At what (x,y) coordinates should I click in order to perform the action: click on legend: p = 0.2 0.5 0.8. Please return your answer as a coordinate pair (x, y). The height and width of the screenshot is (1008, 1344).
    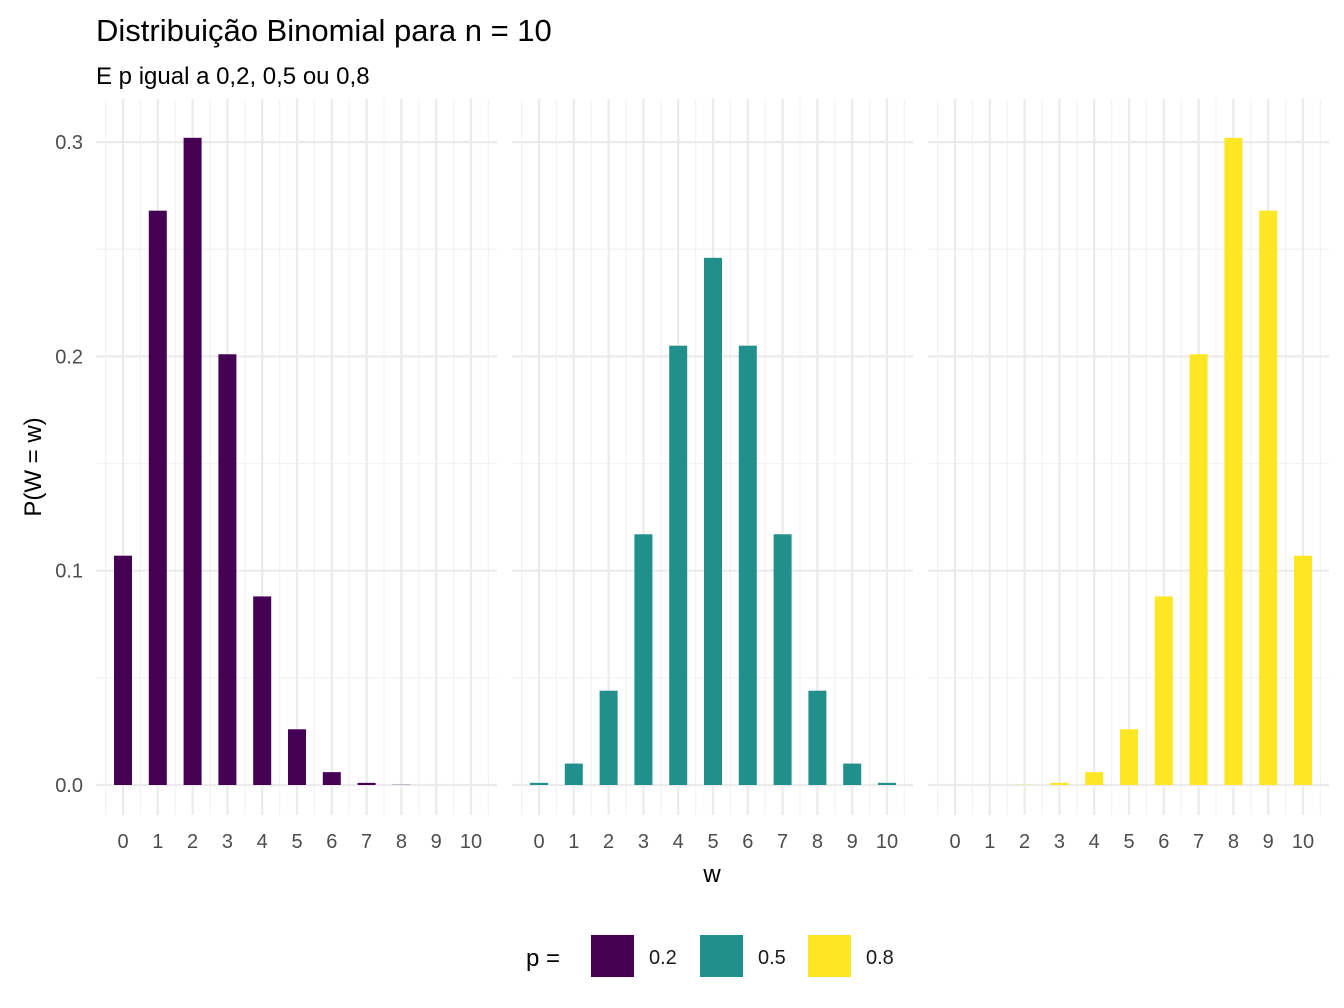
    Looking at the image, I should click on (710, 956).